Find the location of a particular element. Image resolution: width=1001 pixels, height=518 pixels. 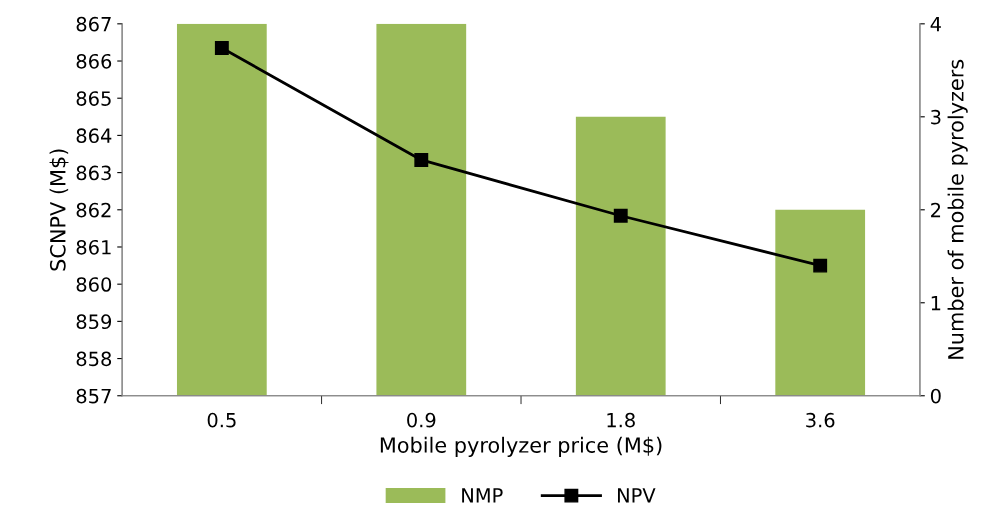

x-axis-title: Mobile pyrolyzer price (M$) is located at coordinates (521, 446).